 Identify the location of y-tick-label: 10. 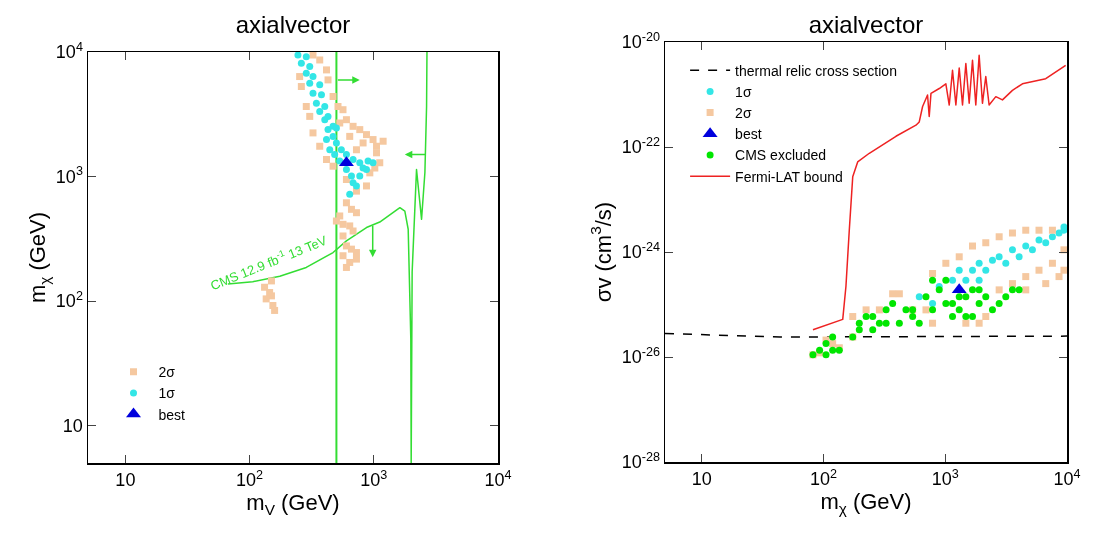
(72, 425).